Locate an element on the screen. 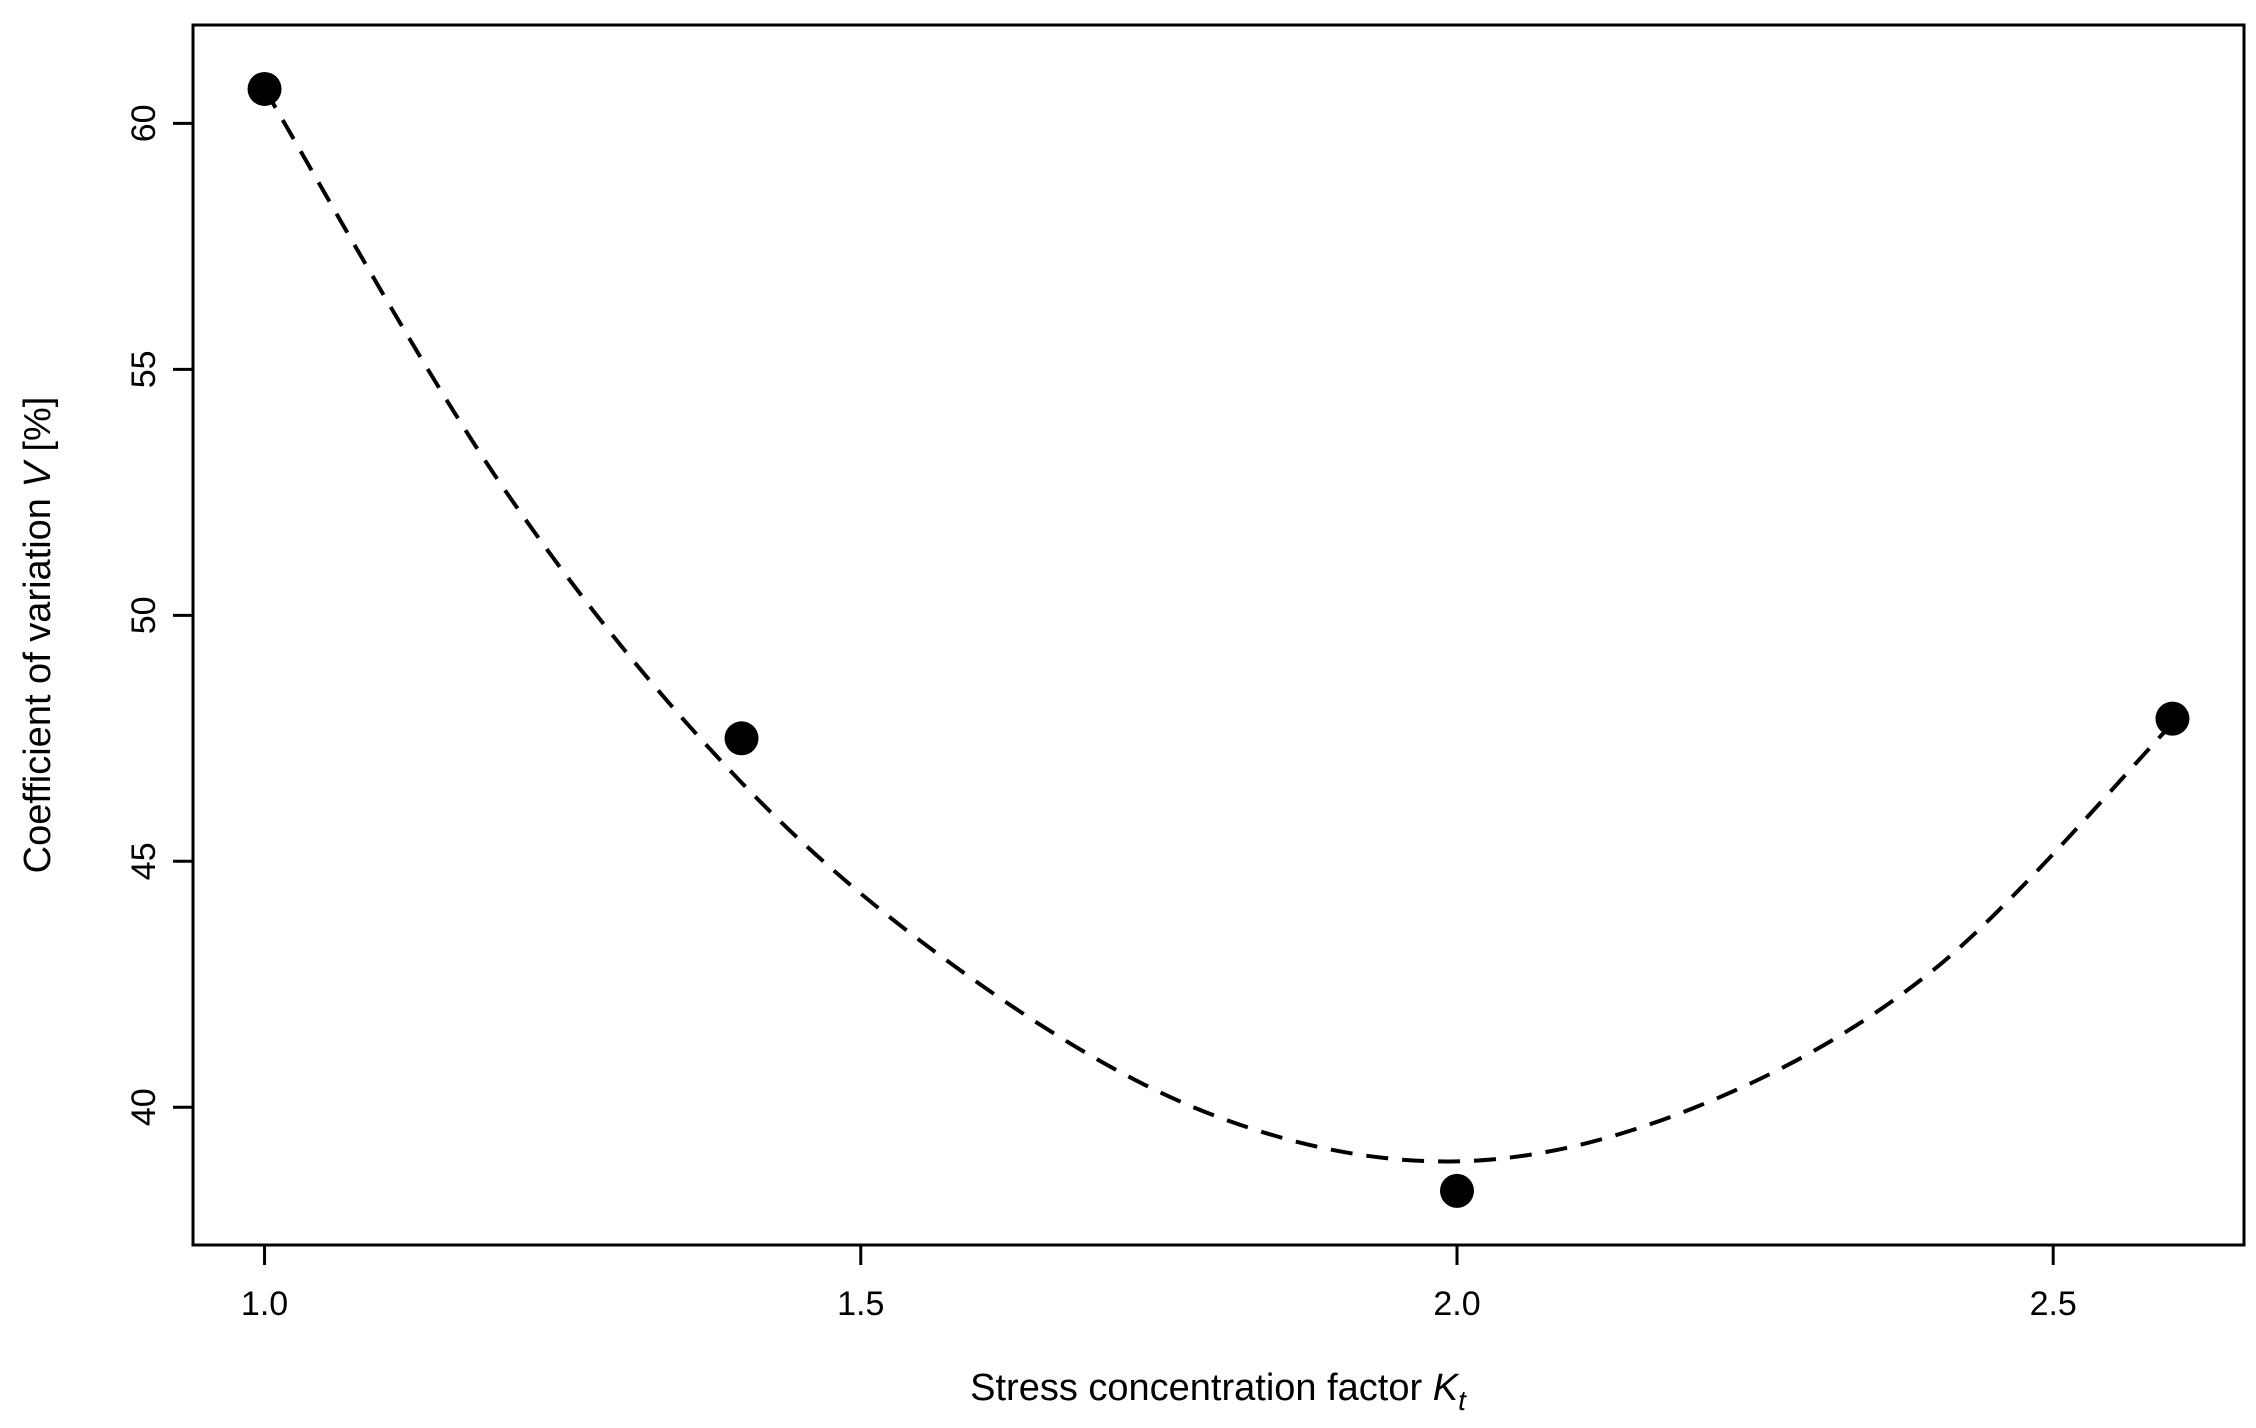  y-axis-title: Coefficient of variation V [%] is located at coordinates (38, 635).